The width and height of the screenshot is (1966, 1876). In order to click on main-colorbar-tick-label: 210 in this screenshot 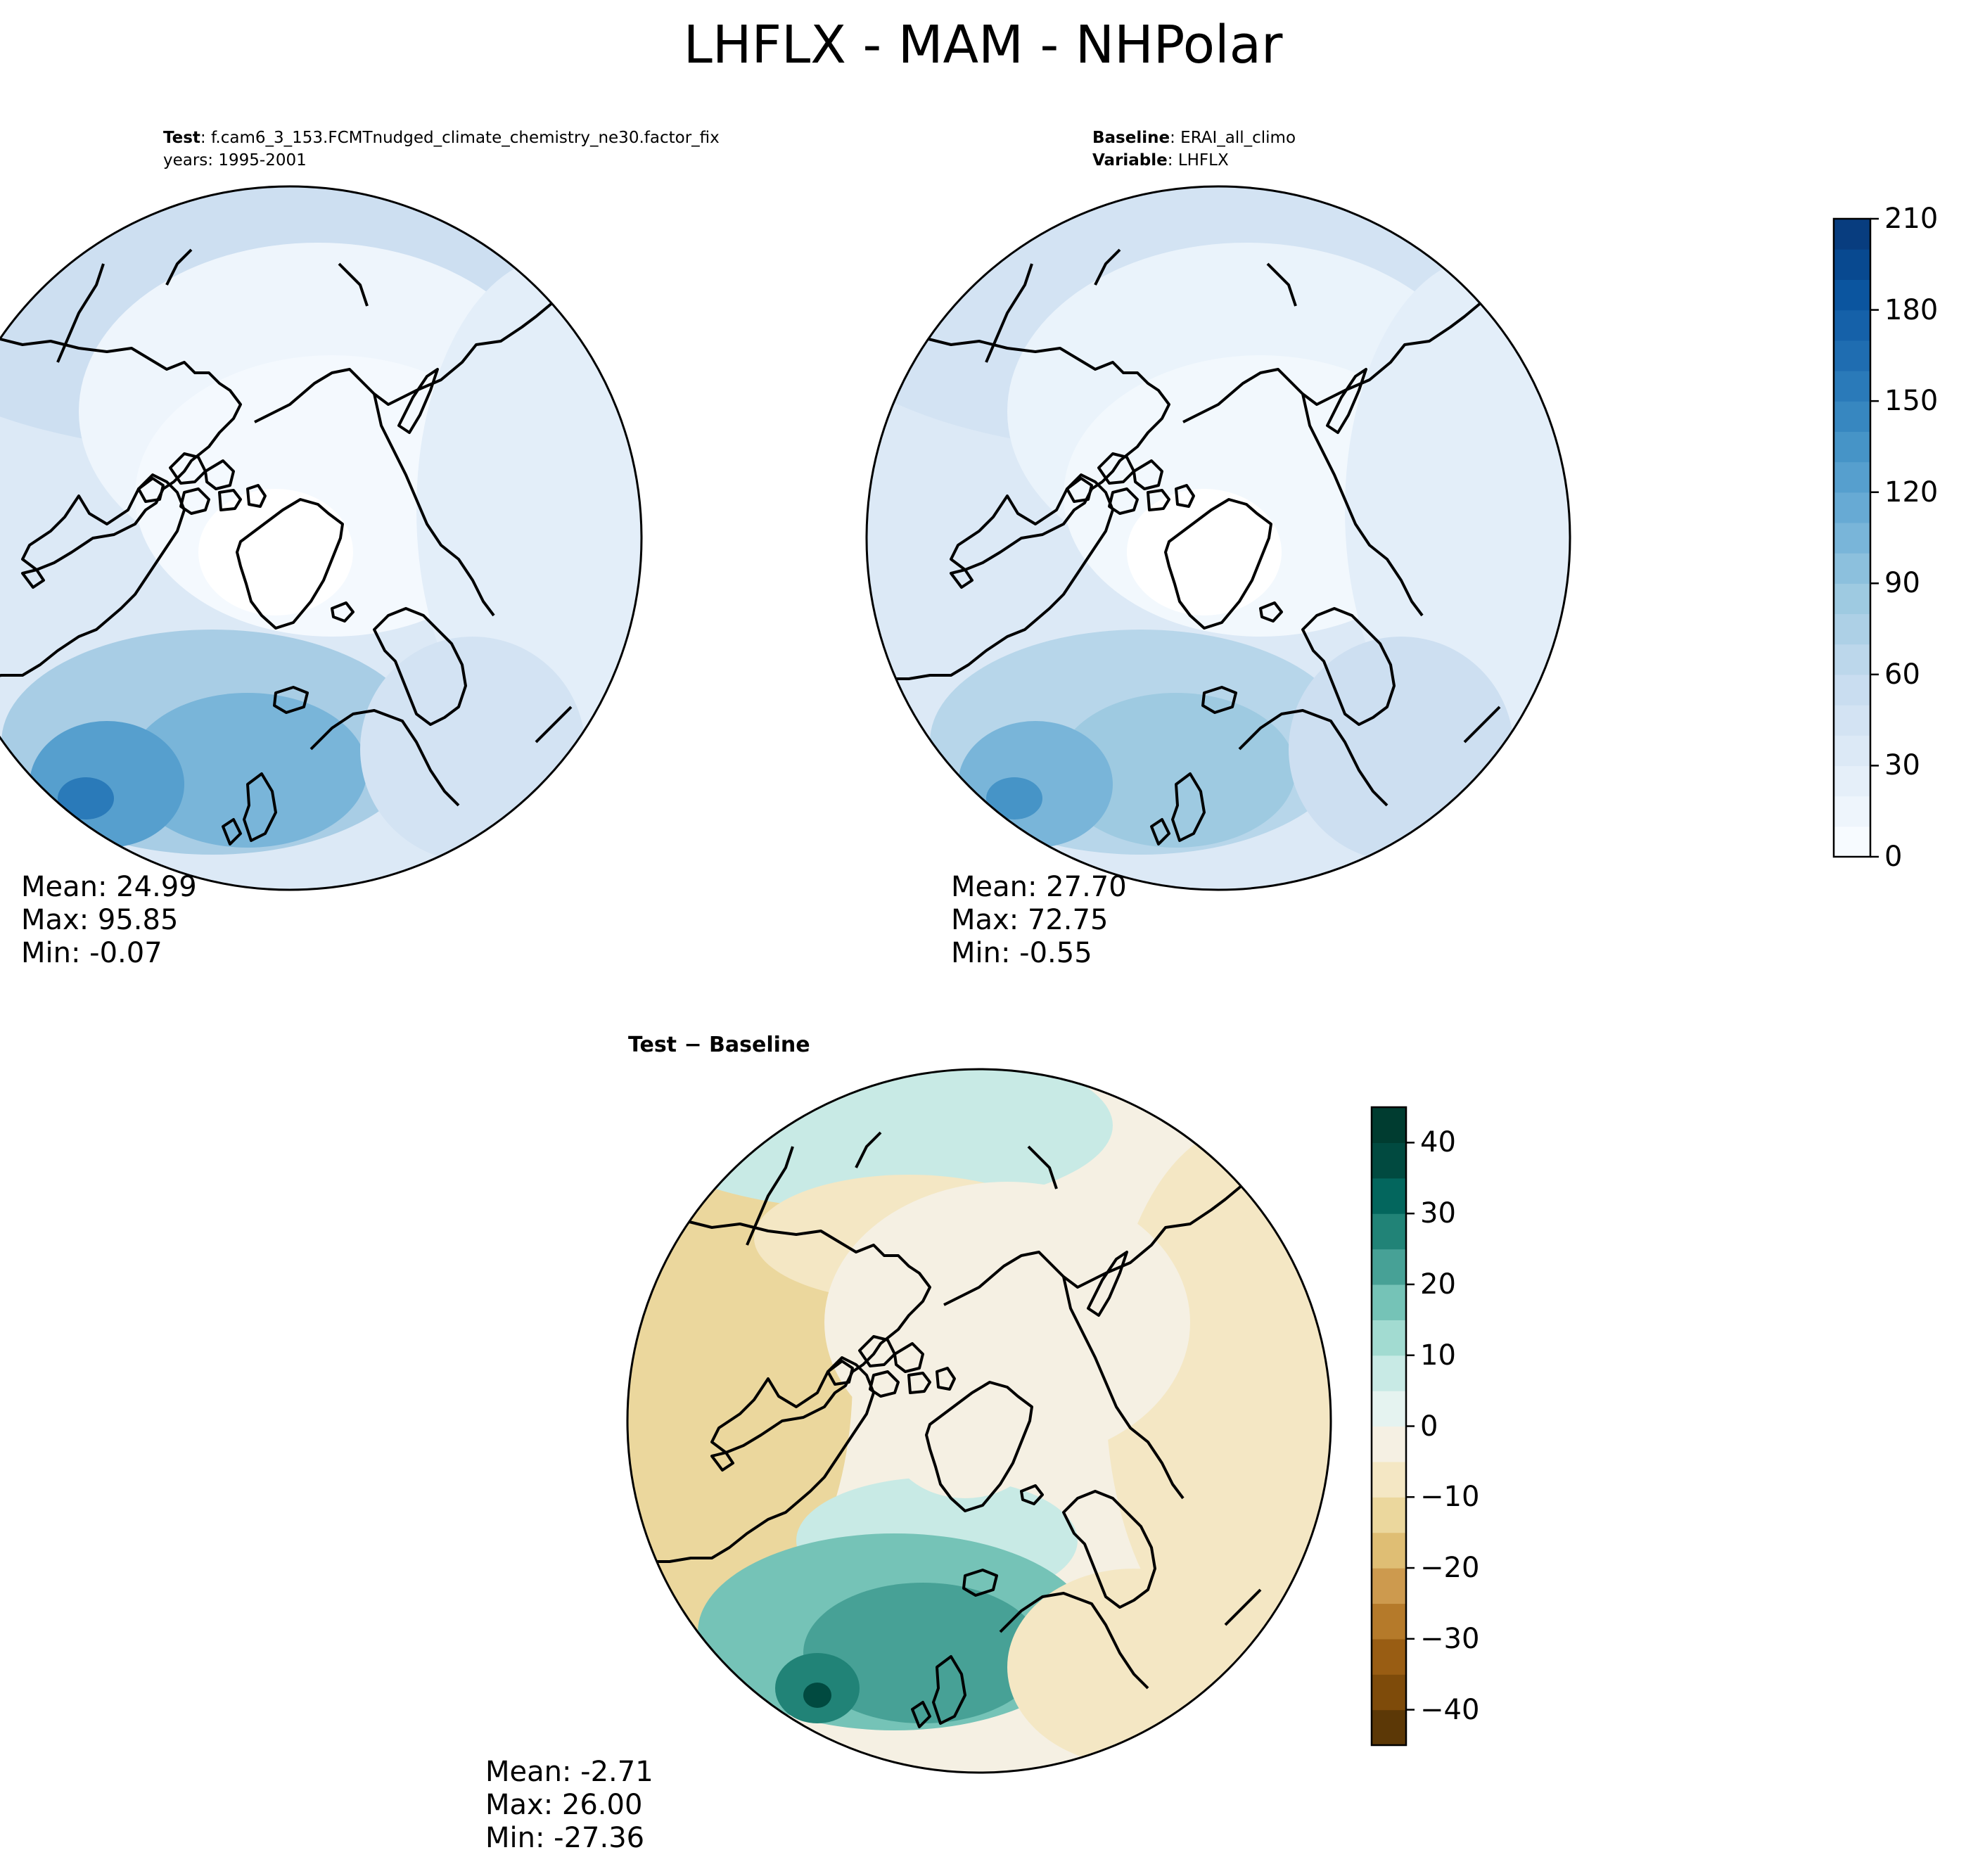, I will do `click(1911, 219)`.